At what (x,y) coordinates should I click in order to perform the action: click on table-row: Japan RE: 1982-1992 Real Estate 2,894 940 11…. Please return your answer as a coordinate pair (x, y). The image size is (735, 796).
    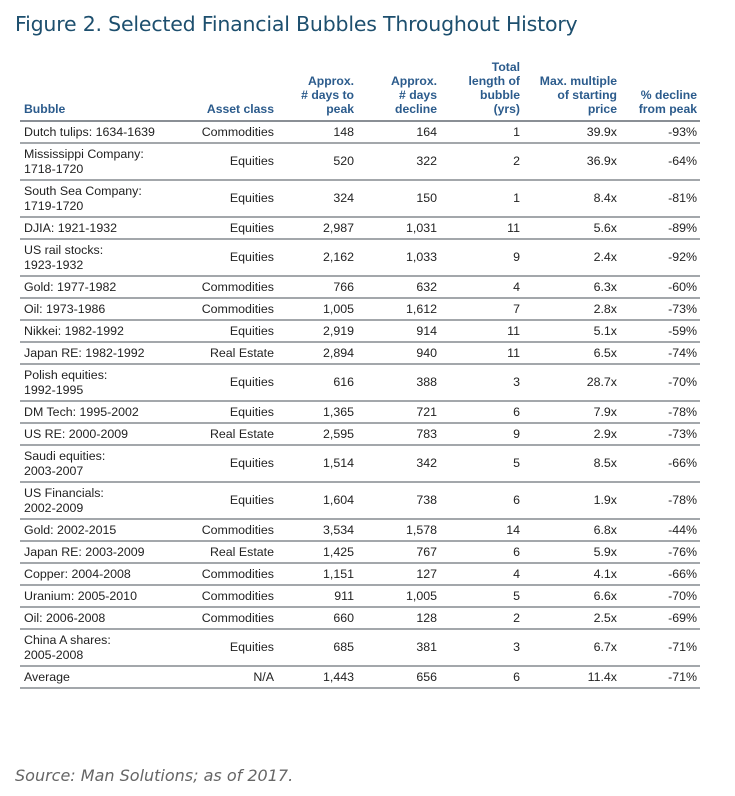
    Looking at the image, I should click on (360, 353).